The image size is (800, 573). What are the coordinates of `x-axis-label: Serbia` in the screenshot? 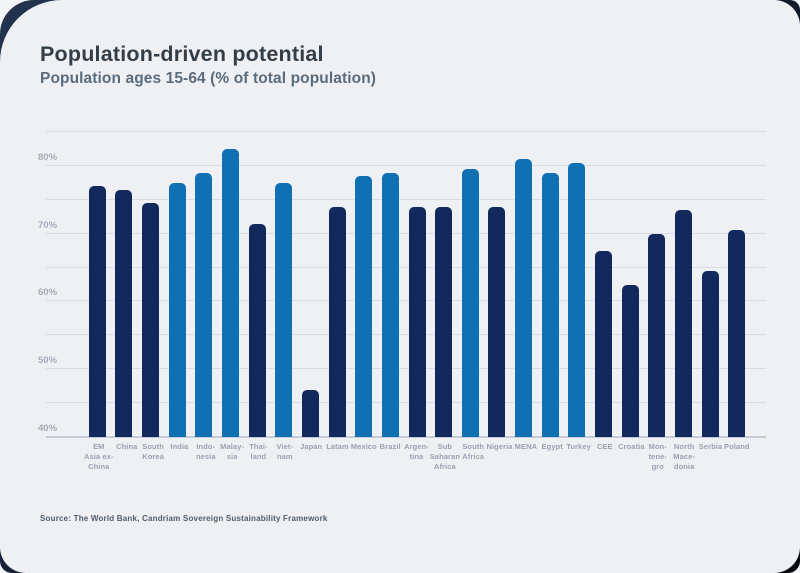 It's located at (710, 446).